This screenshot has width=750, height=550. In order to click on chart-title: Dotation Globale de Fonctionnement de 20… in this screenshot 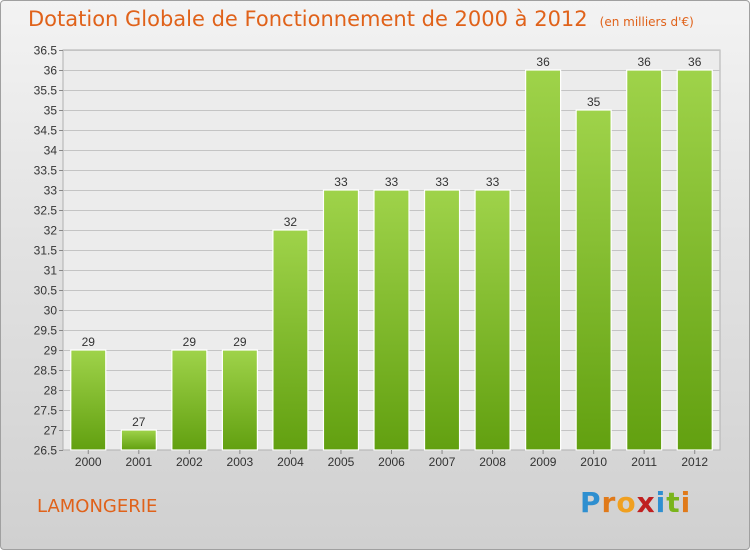, I will do `click(361, 19)`.